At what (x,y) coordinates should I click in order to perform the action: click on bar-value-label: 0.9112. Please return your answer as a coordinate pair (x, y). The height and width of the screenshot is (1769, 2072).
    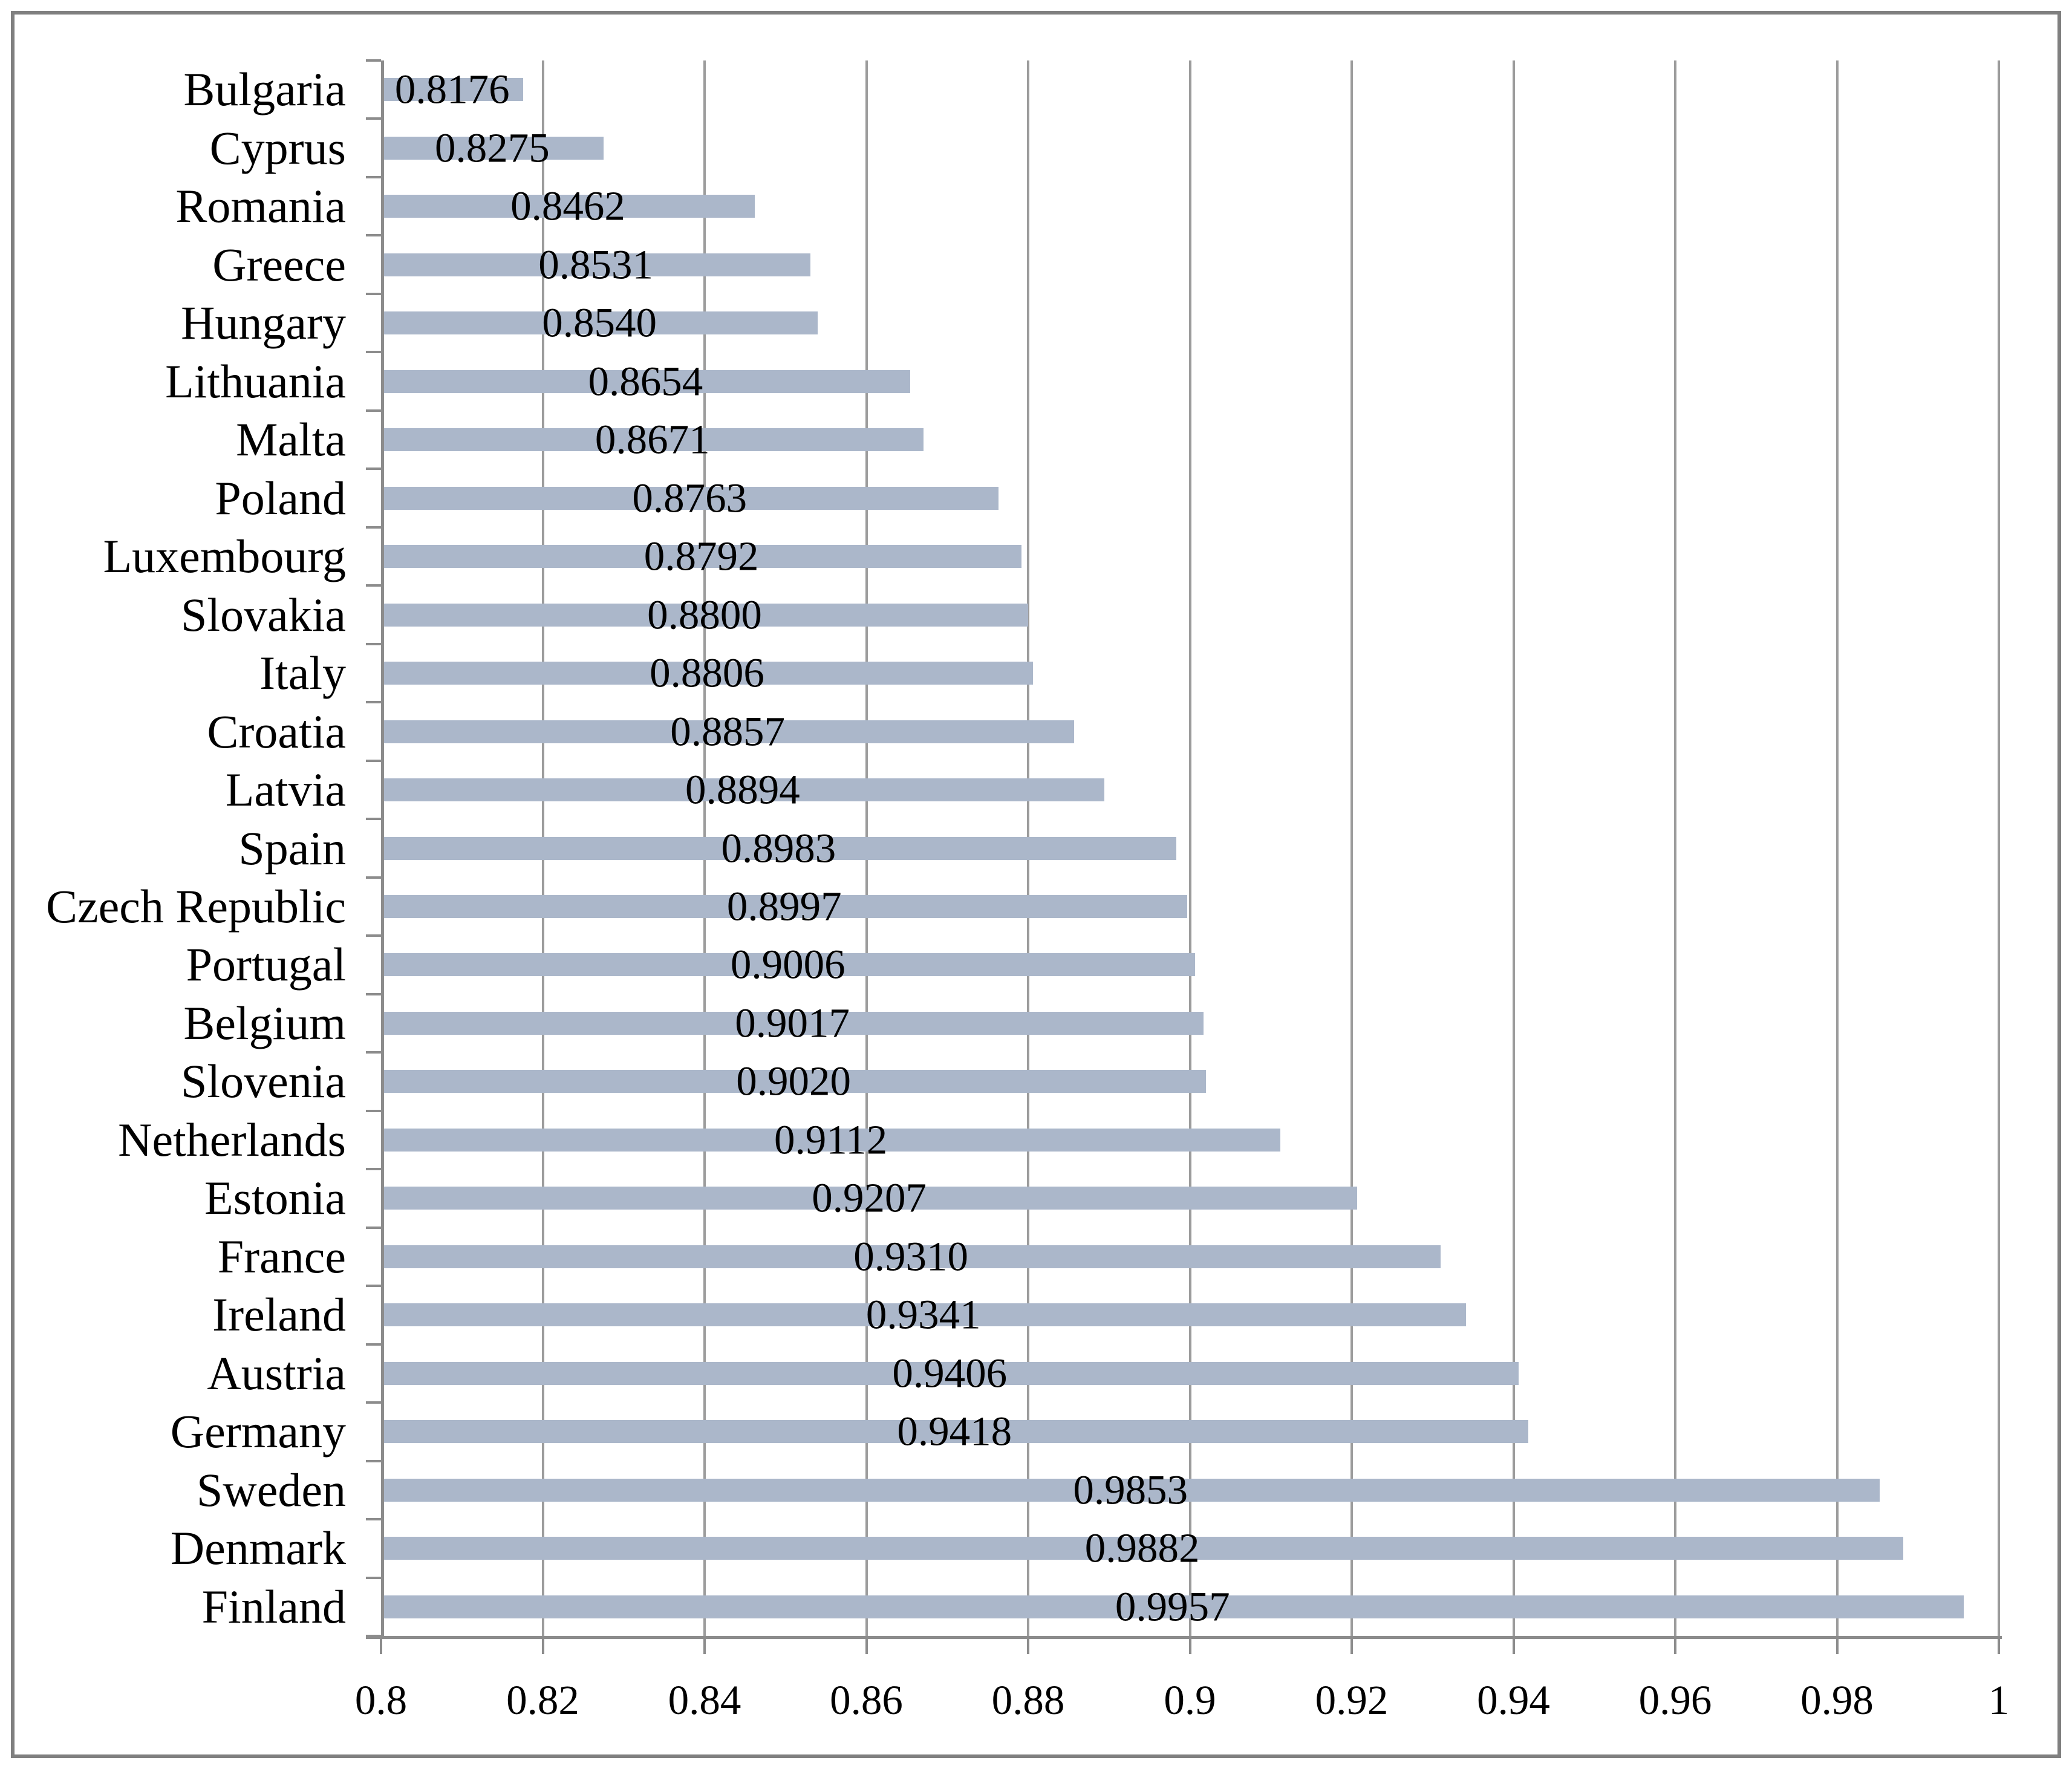
    Looking at the image, I should click on (831, 1139).